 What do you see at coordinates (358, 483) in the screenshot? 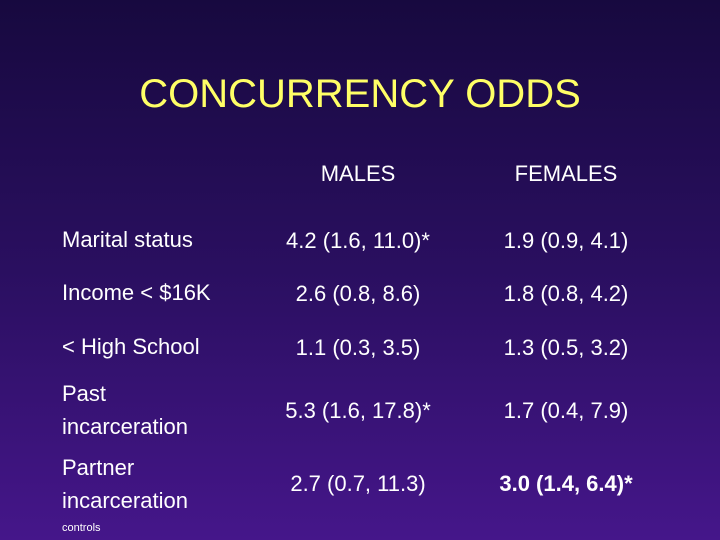
I see `cell: 2.7 (0.7, 11.3)` at bounding box center [358, 483].